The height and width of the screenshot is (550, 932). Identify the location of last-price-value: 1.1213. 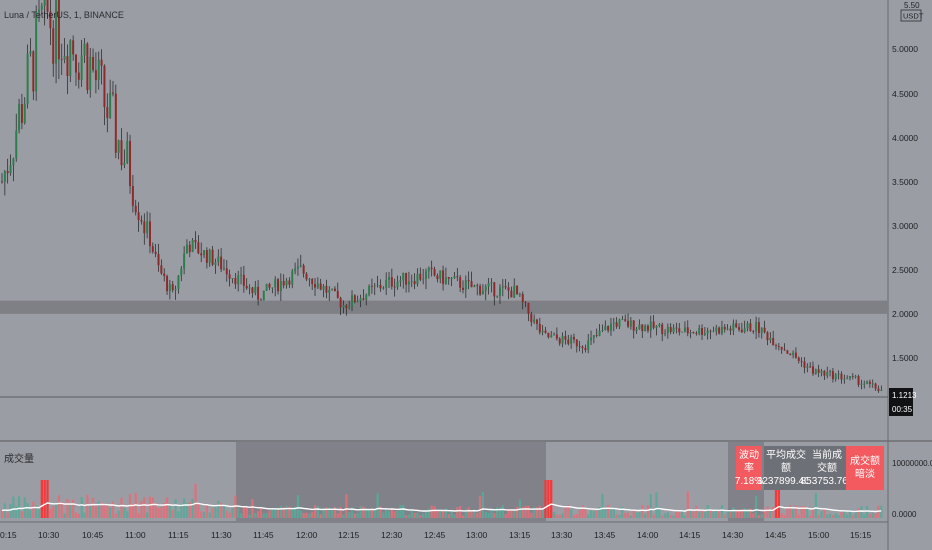
(904, 395).